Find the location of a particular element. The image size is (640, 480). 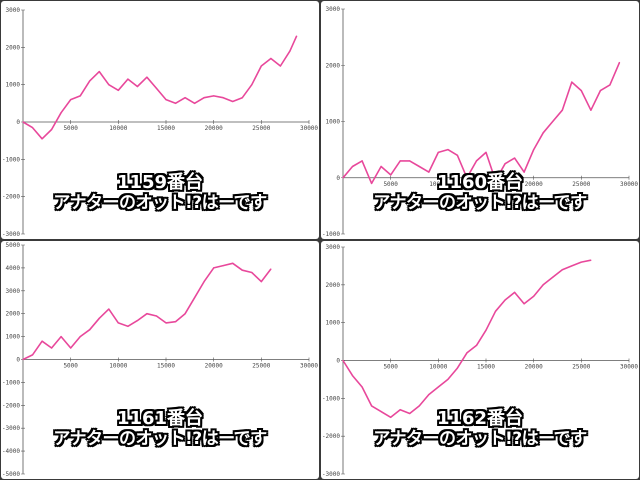

caption-1161: 1161番台 アナターのオット!?はーです is located at coordinates (160, 428).